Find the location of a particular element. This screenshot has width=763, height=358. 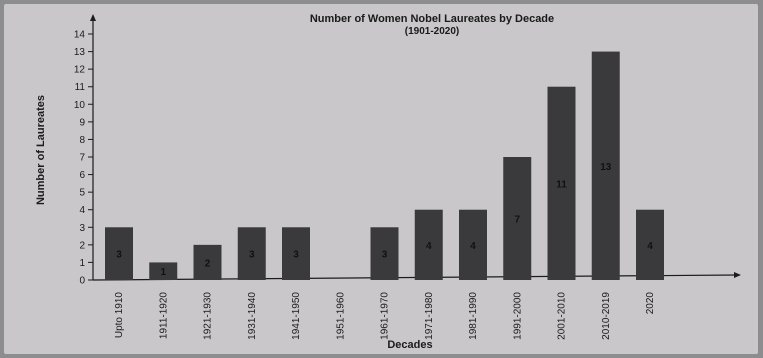

y-axis-arrow is located at coordinates (93, 17).